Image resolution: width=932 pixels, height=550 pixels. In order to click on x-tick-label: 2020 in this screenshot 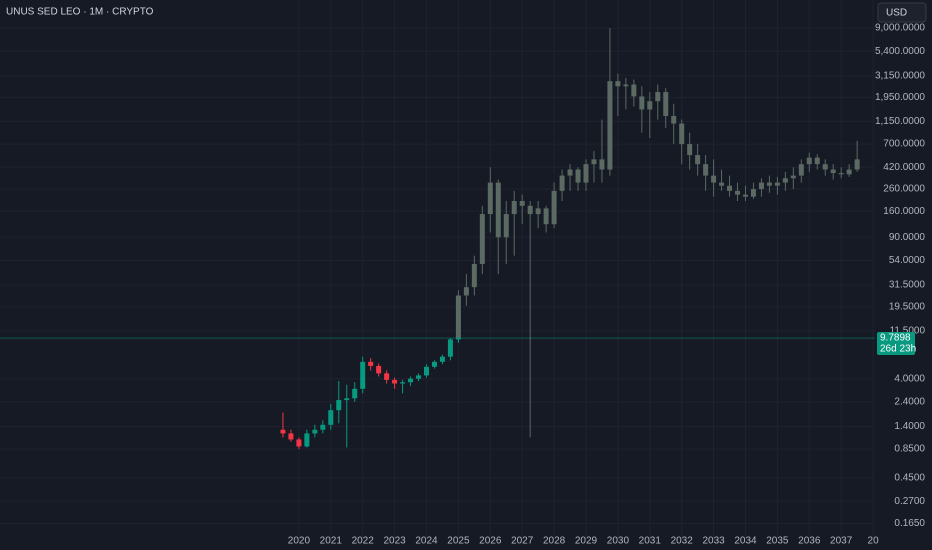, I will do `click(299, 541)`.